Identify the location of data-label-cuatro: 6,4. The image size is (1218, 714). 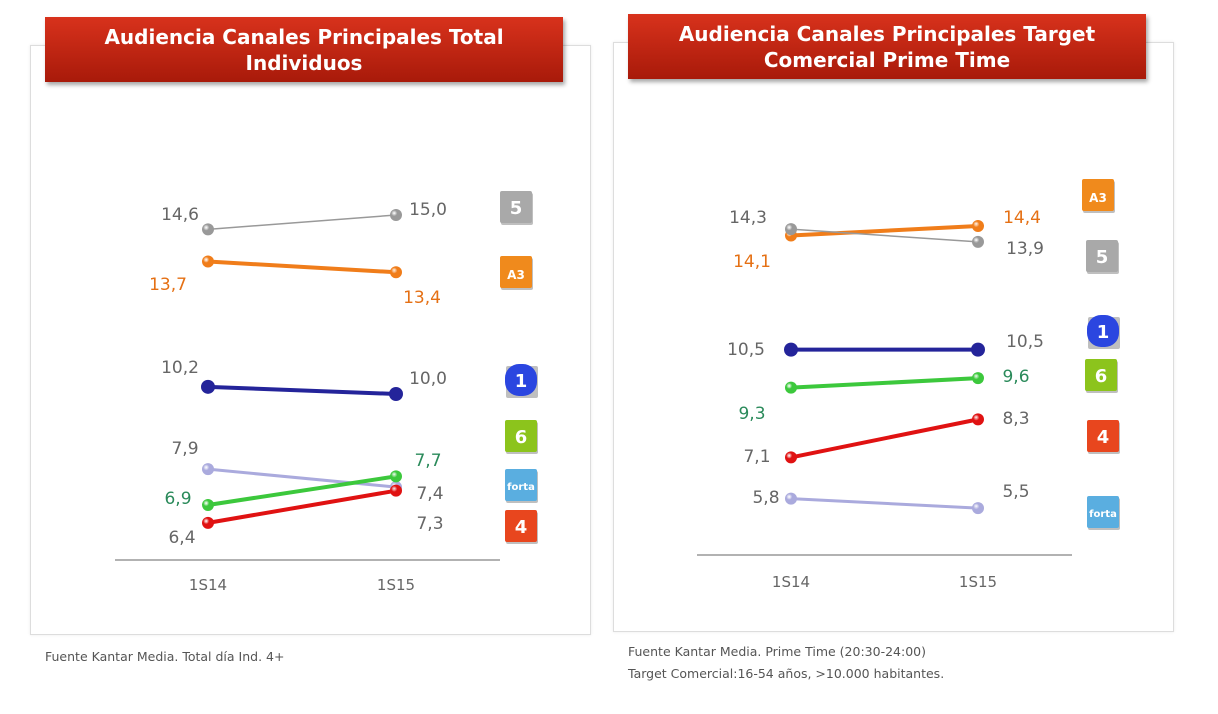
(181, 538).